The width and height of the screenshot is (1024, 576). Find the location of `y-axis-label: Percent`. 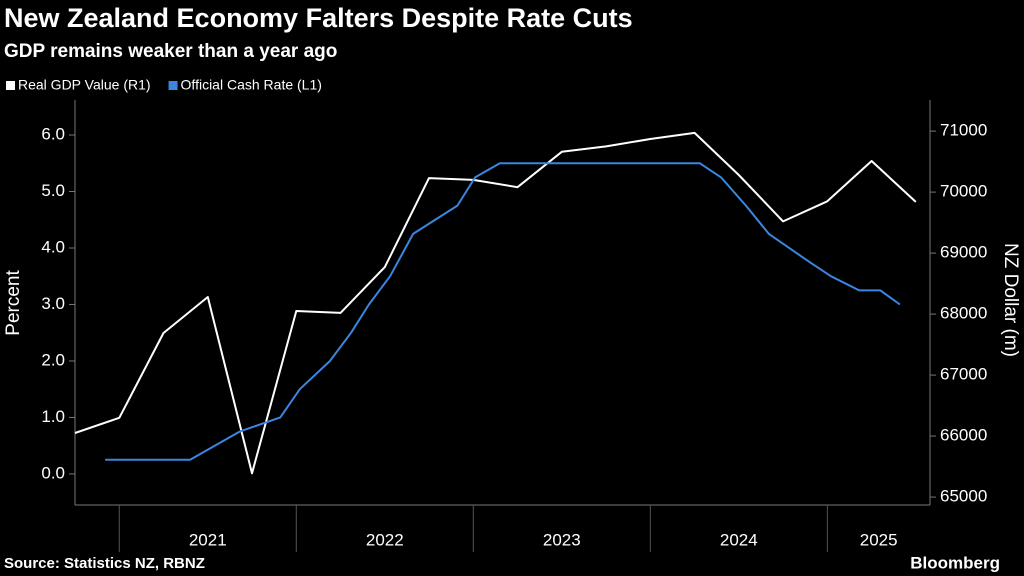

y-axis-label: Percent is located at coordinates (13, 303).